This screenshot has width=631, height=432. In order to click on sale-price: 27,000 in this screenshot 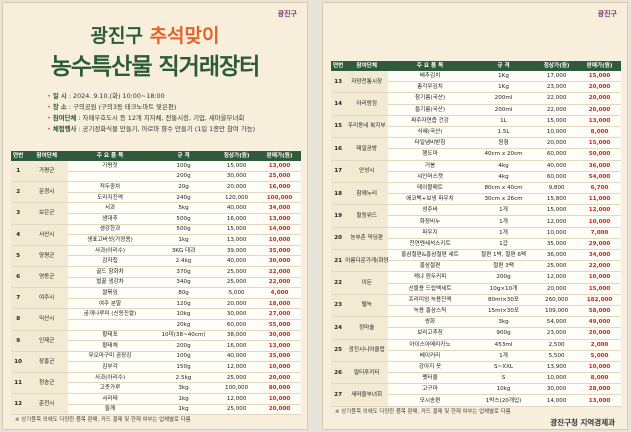, I will do `click(279, 314)`.